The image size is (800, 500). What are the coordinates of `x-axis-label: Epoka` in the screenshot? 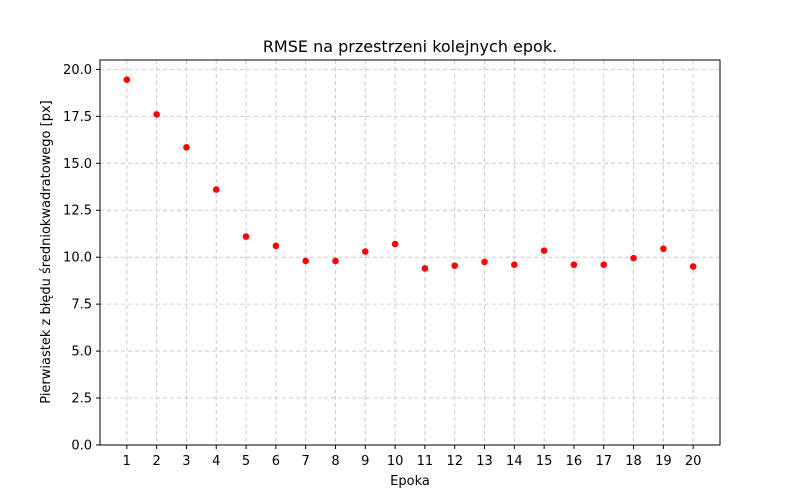 It's located at (410, 481).